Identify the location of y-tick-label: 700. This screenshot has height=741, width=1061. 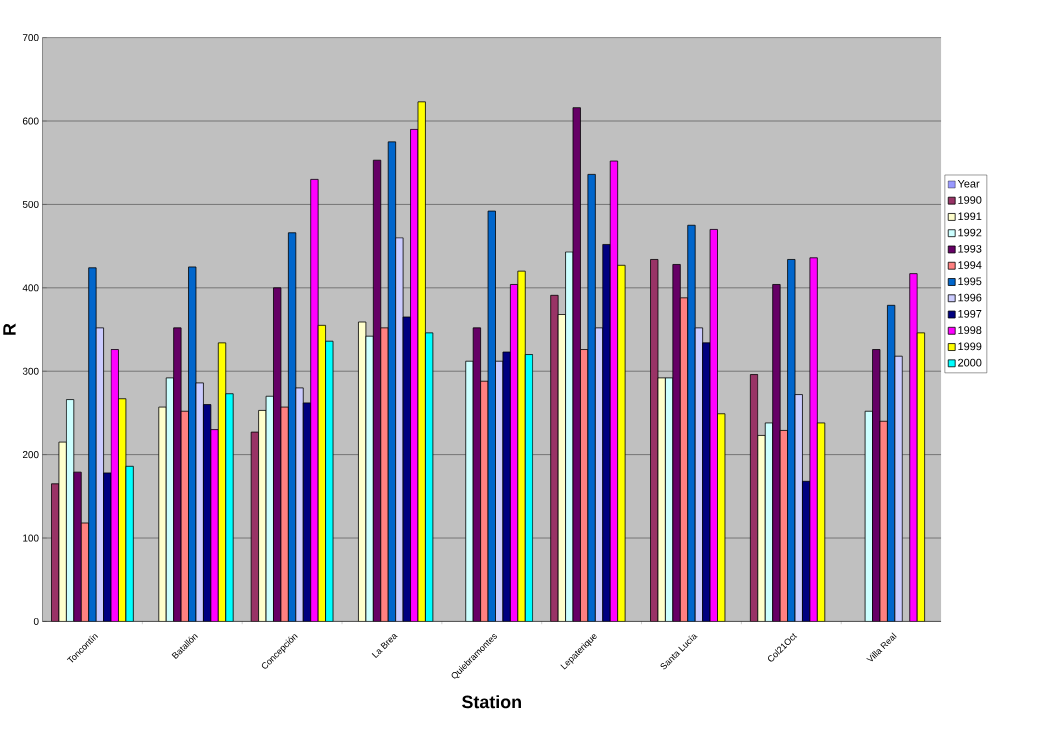
(30, 38).